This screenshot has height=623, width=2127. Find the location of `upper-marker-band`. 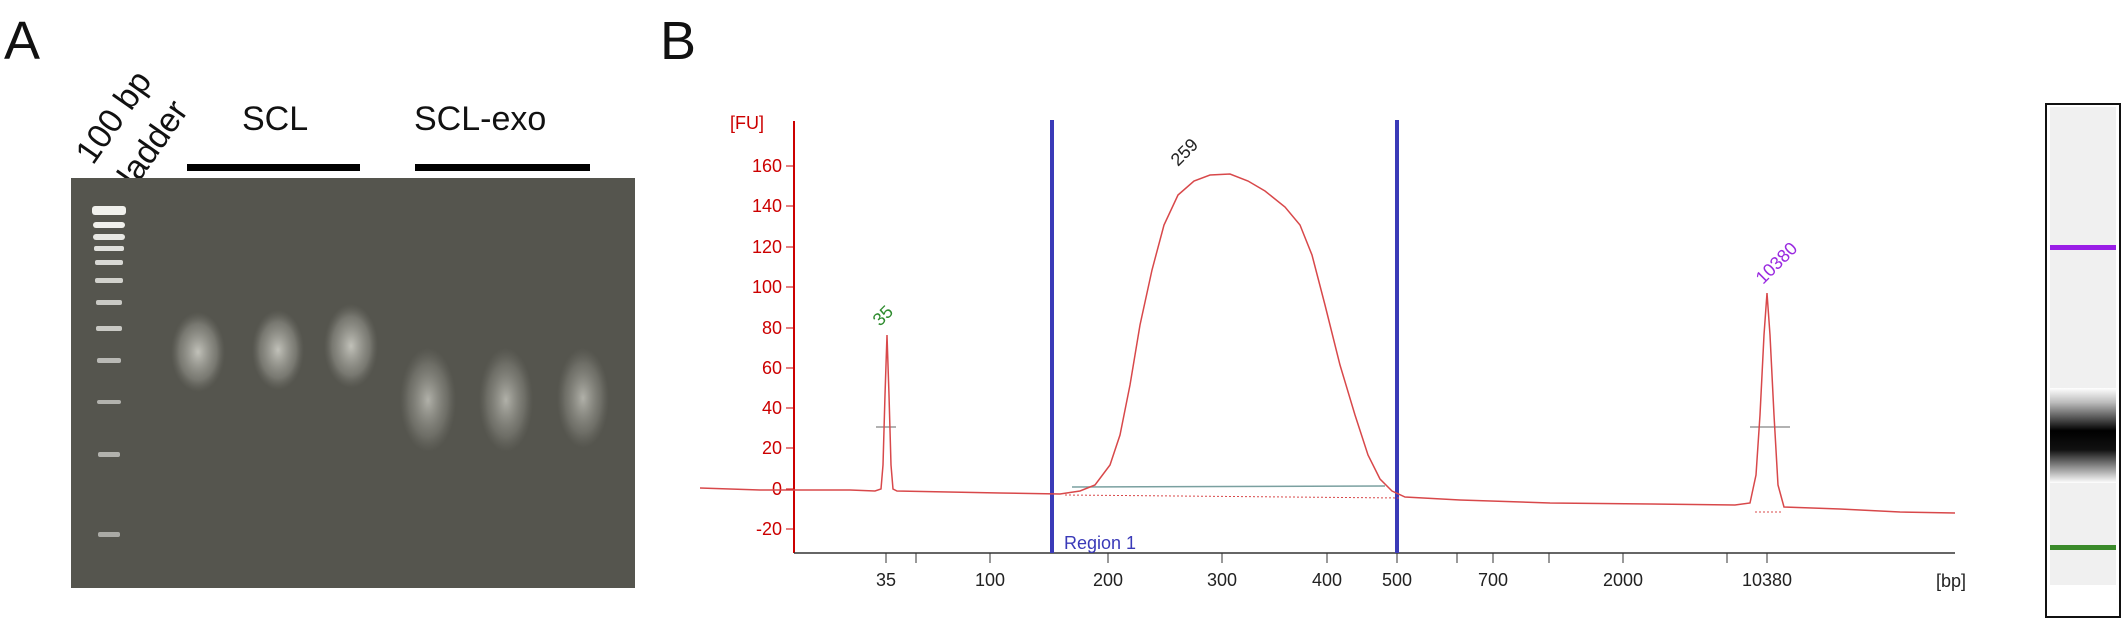

upper-marker-band is located at coordinates (2083, 247).